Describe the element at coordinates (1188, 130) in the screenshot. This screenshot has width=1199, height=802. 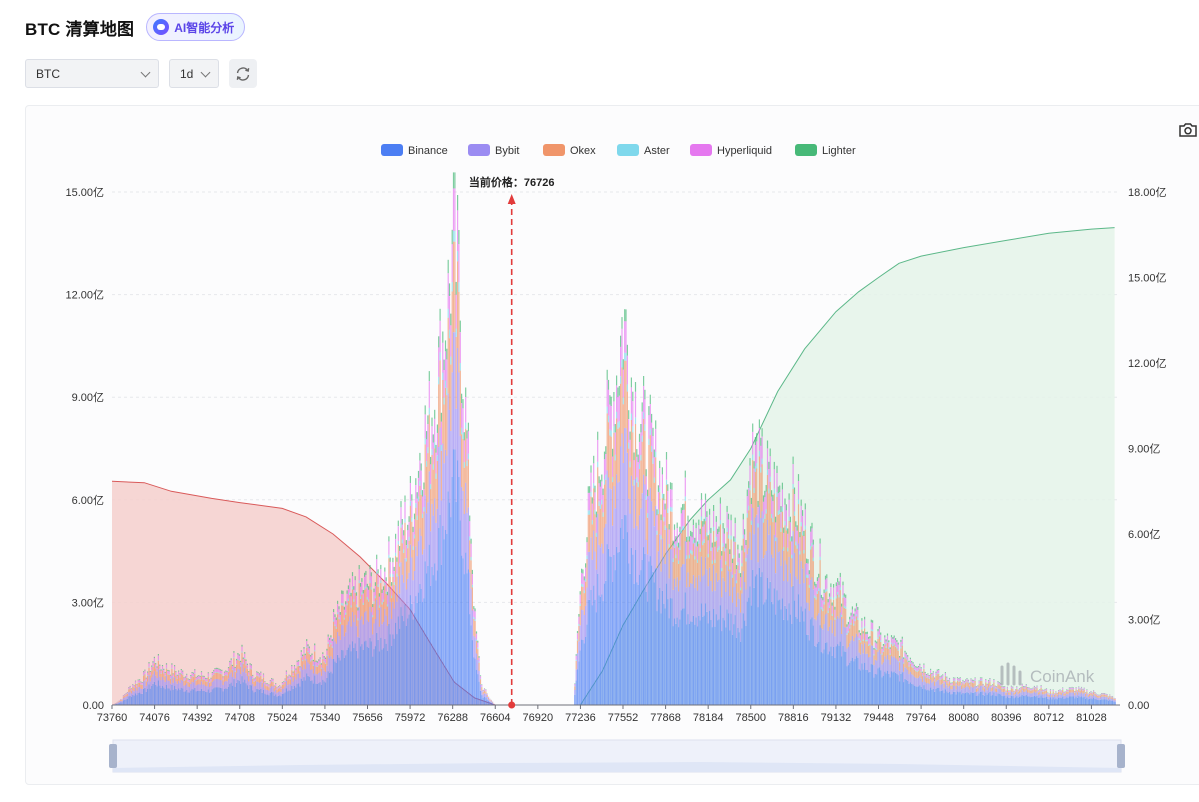
I see `camera-icon` at that location.